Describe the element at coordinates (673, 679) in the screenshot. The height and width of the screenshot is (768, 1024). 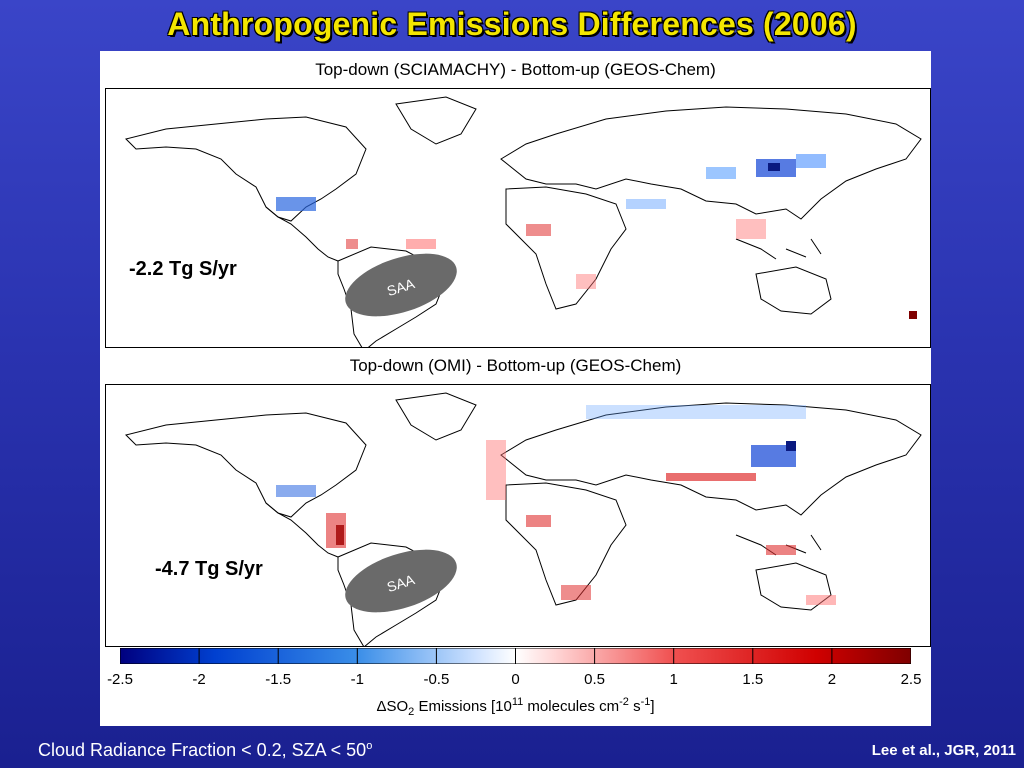
I see `colorbar-tick-label: 1` at that location.